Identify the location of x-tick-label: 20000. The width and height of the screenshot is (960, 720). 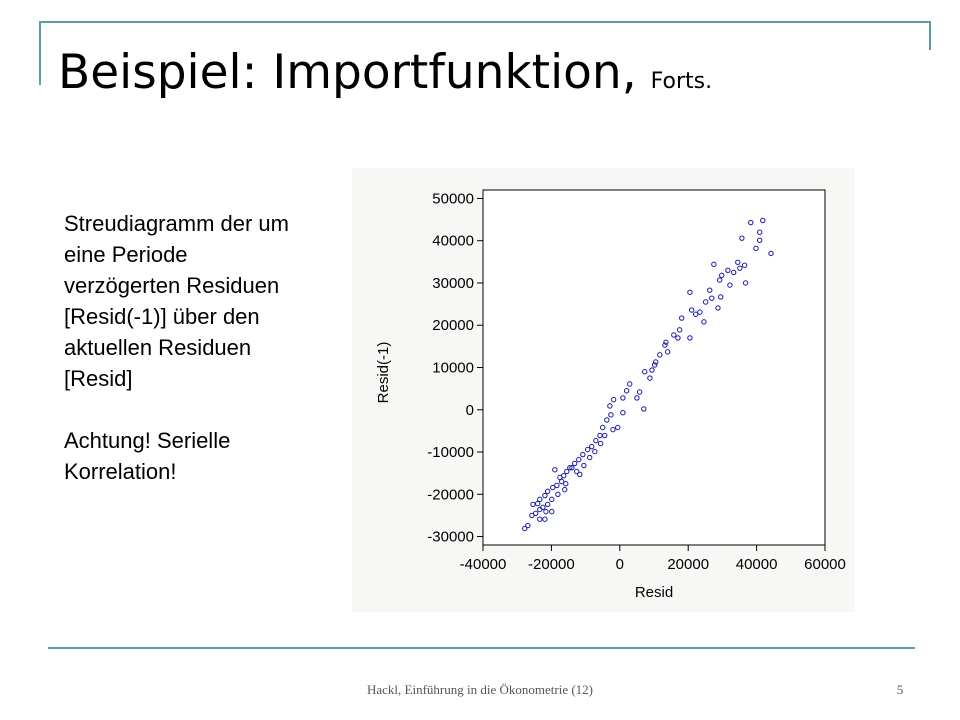
(688, 564).